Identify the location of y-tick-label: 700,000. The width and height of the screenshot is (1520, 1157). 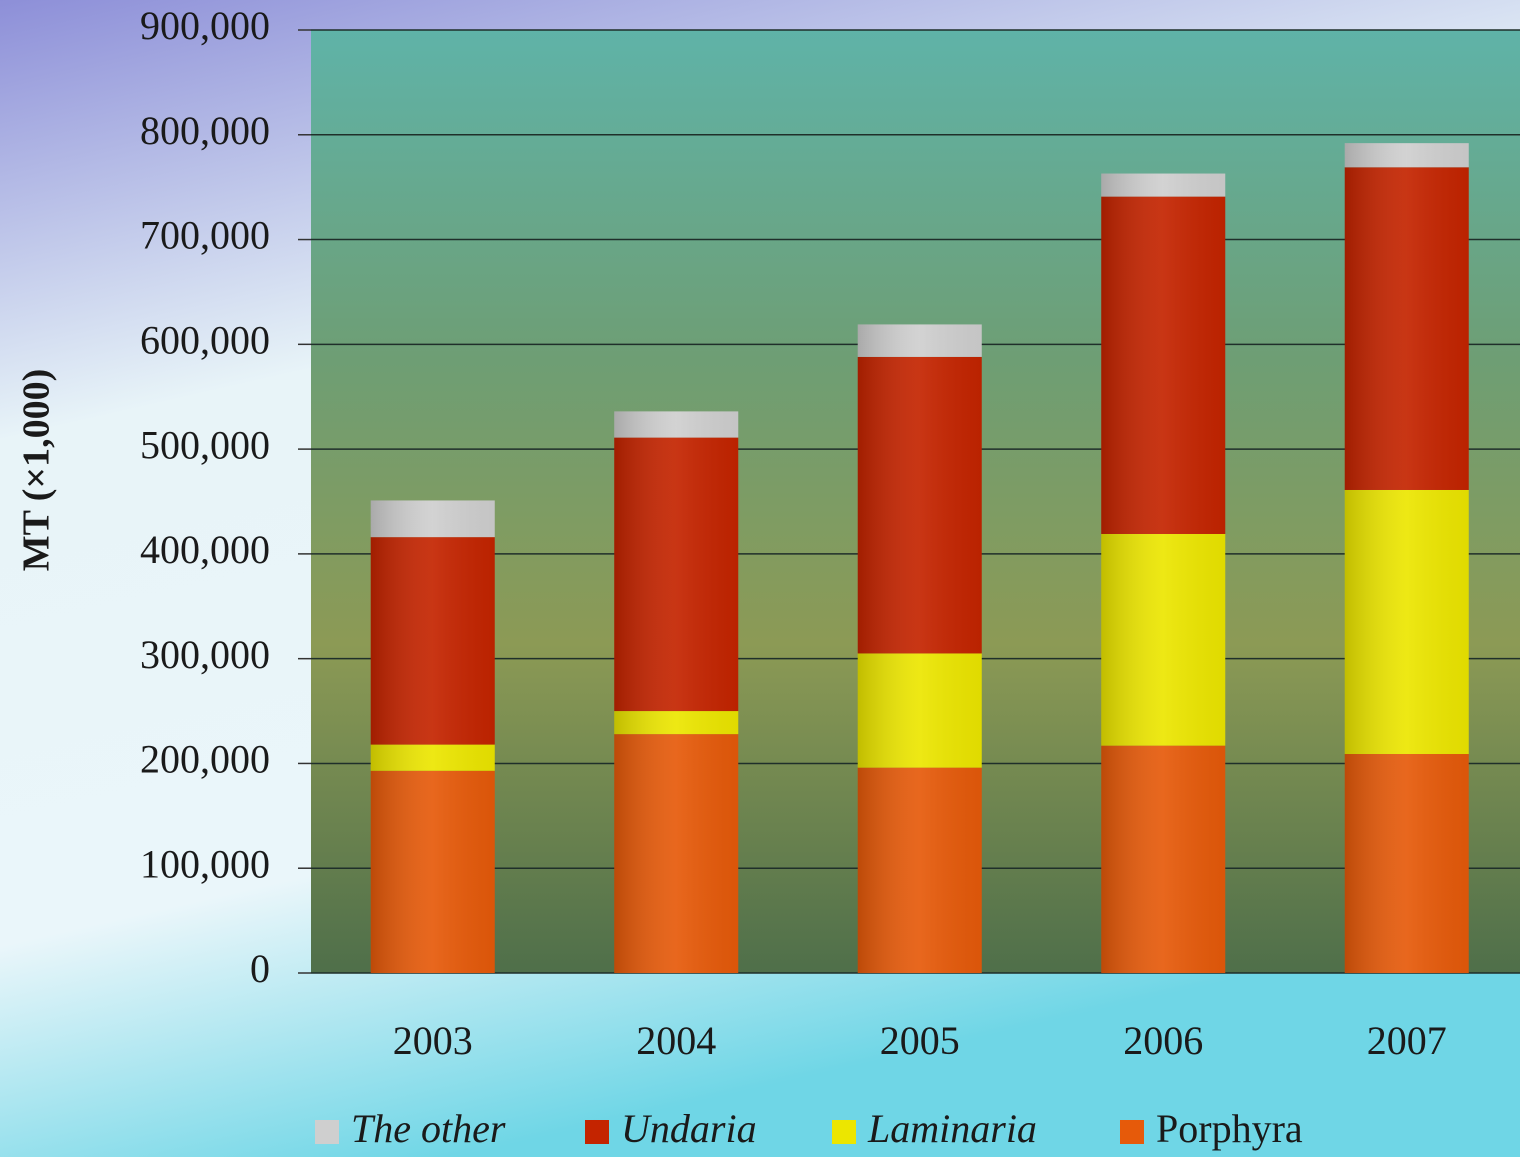
(205, 235).